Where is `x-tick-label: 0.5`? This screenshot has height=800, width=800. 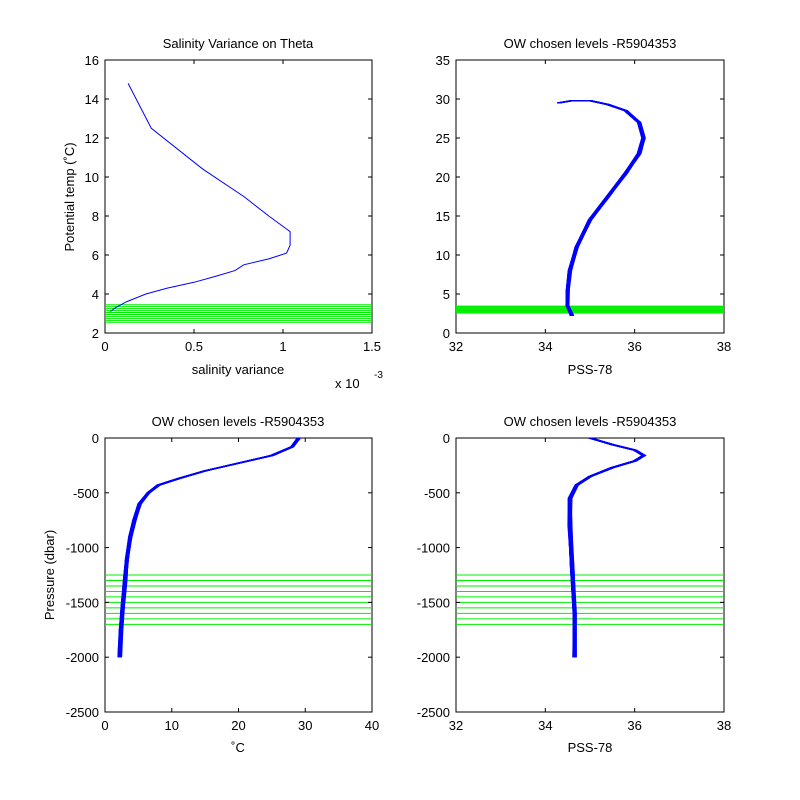 x-tick-label: 0.5 is located at coordinates (194, 346).